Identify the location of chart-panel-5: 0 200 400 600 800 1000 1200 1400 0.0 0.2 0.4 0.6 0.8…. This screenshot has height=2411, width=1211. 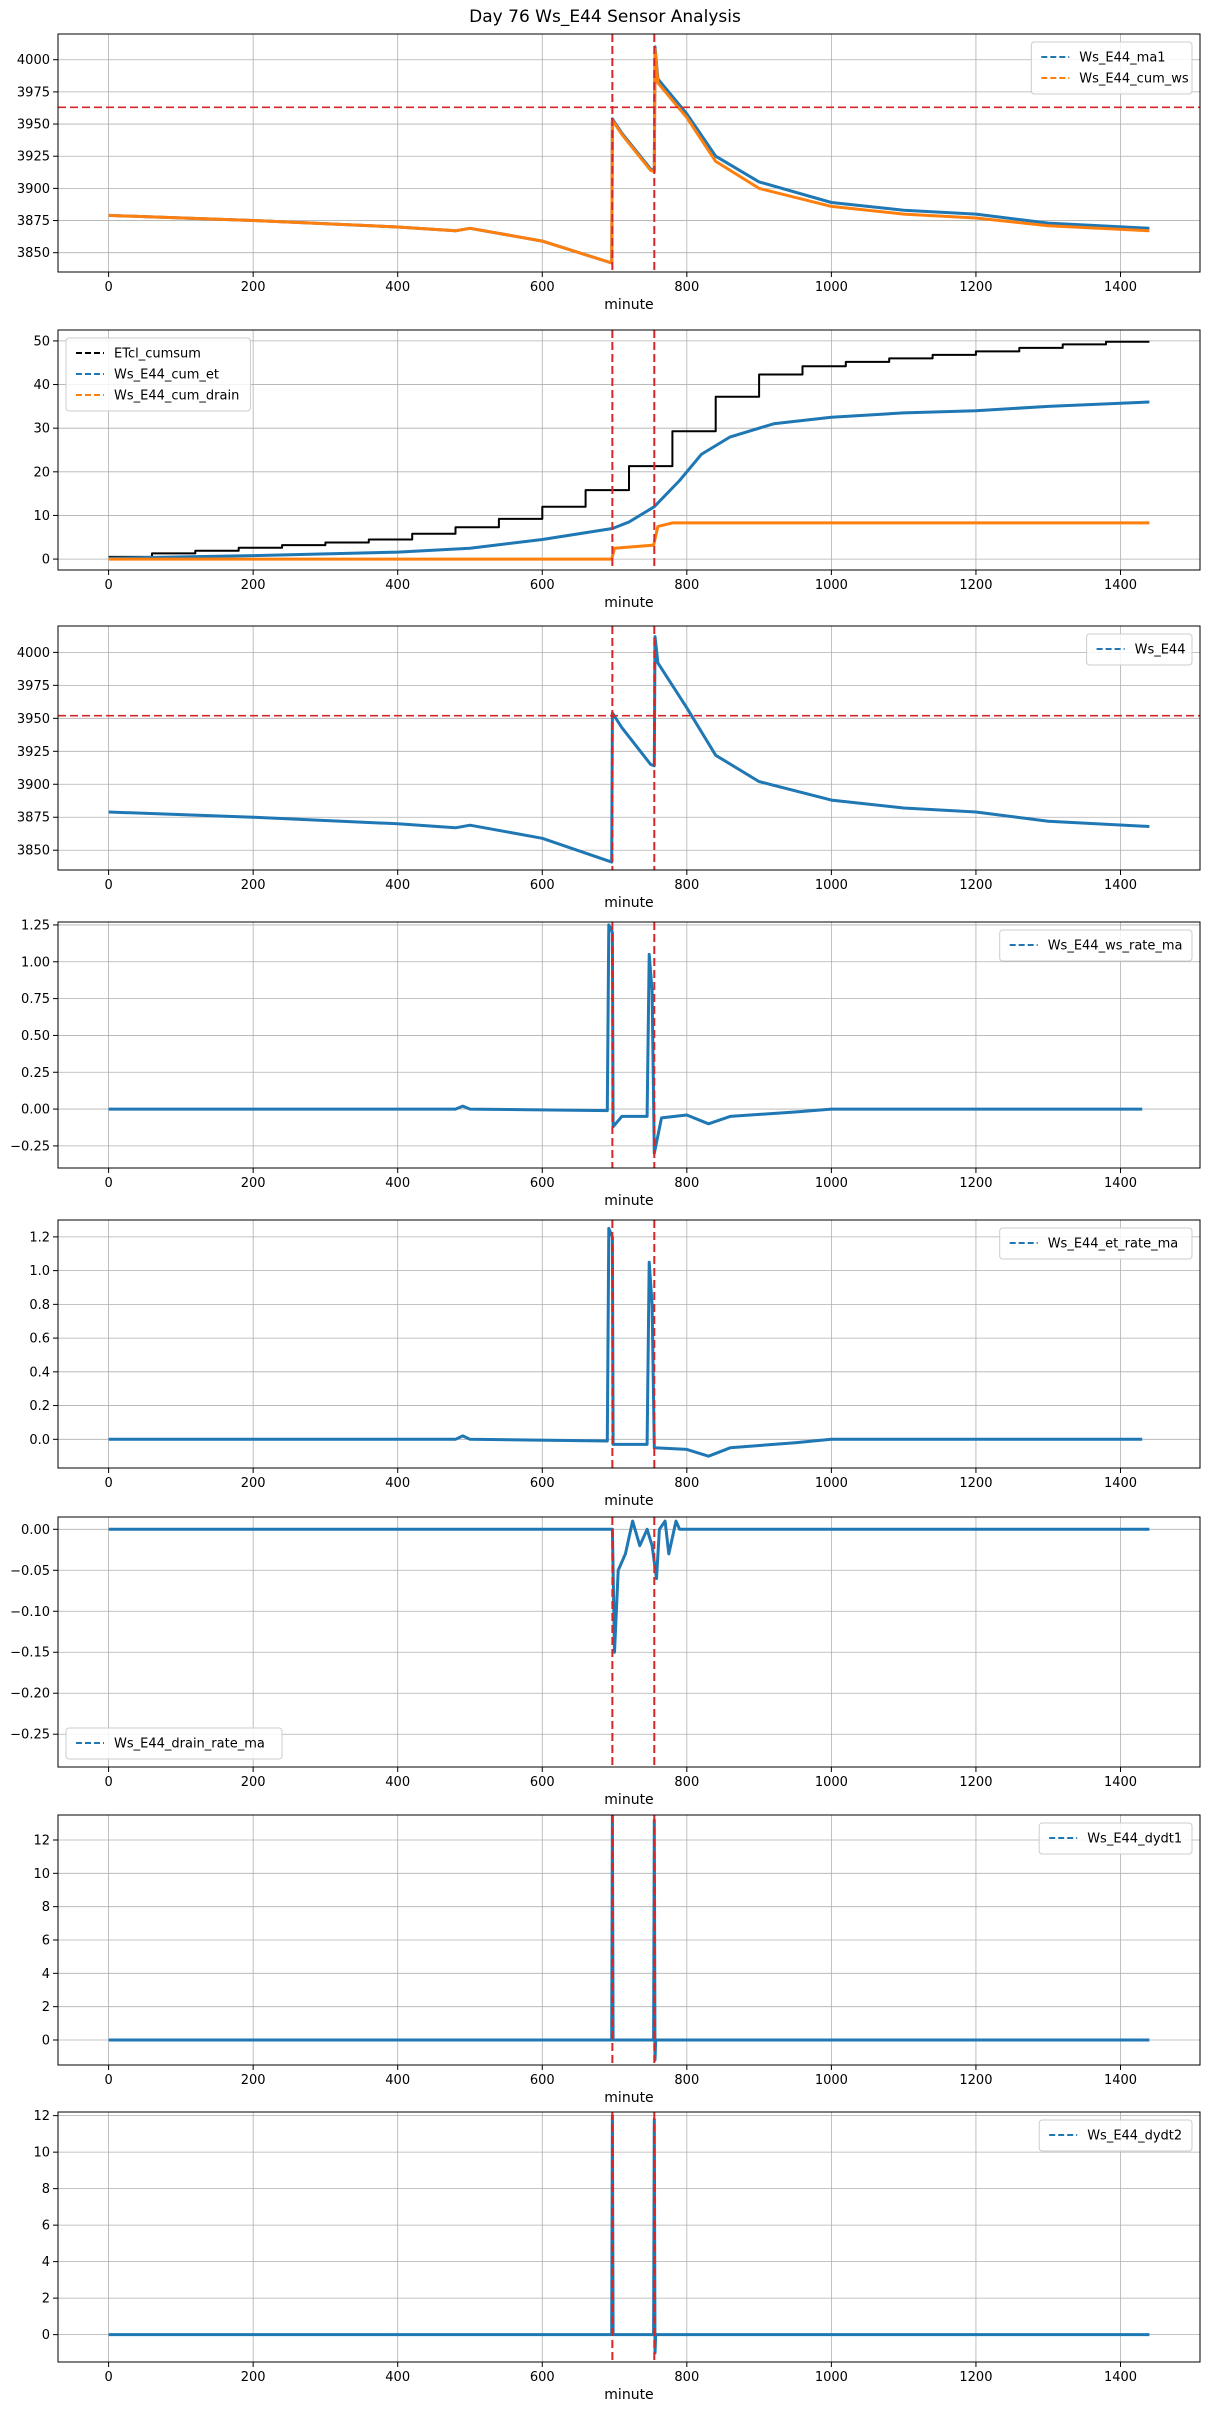
(615, 1364).